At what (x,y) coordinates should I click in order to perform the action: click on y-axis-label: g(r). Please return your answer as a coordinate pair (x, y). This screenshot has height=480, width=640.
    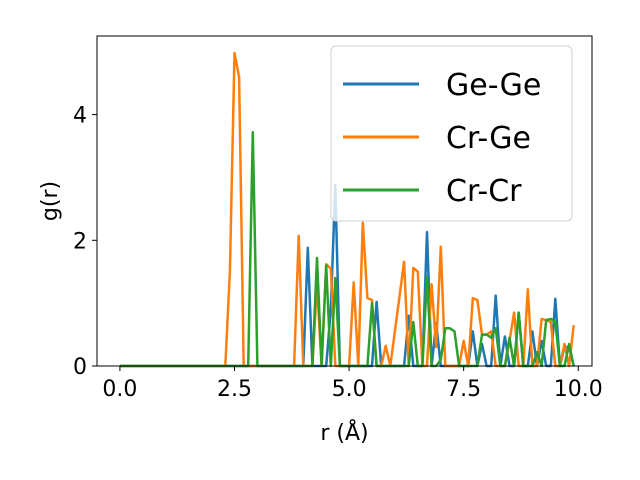
    Looking at the image, I should click on (50, 201).